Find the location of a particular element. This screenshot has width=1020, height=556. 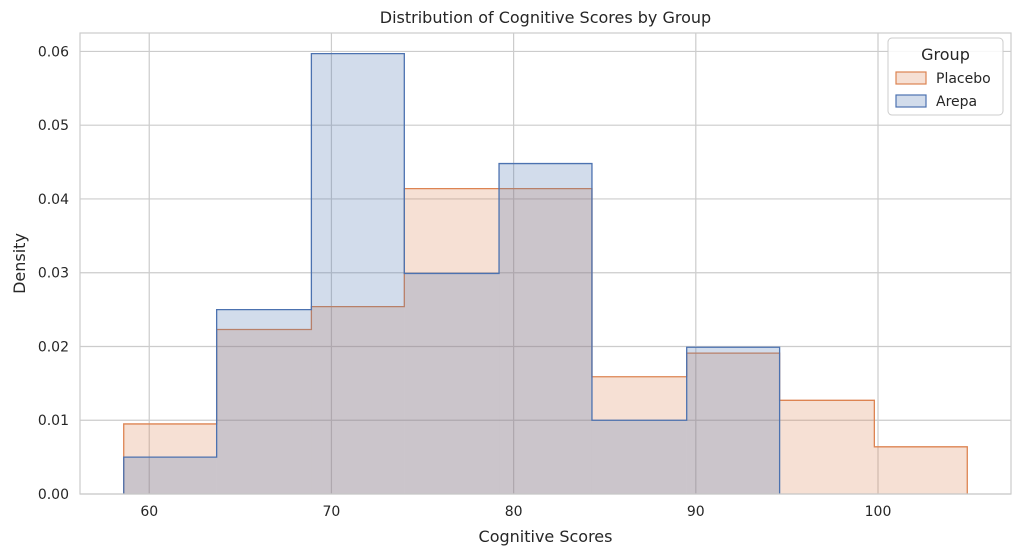

legend-label-arepa: Arepa is located at coordinates (956, 102).